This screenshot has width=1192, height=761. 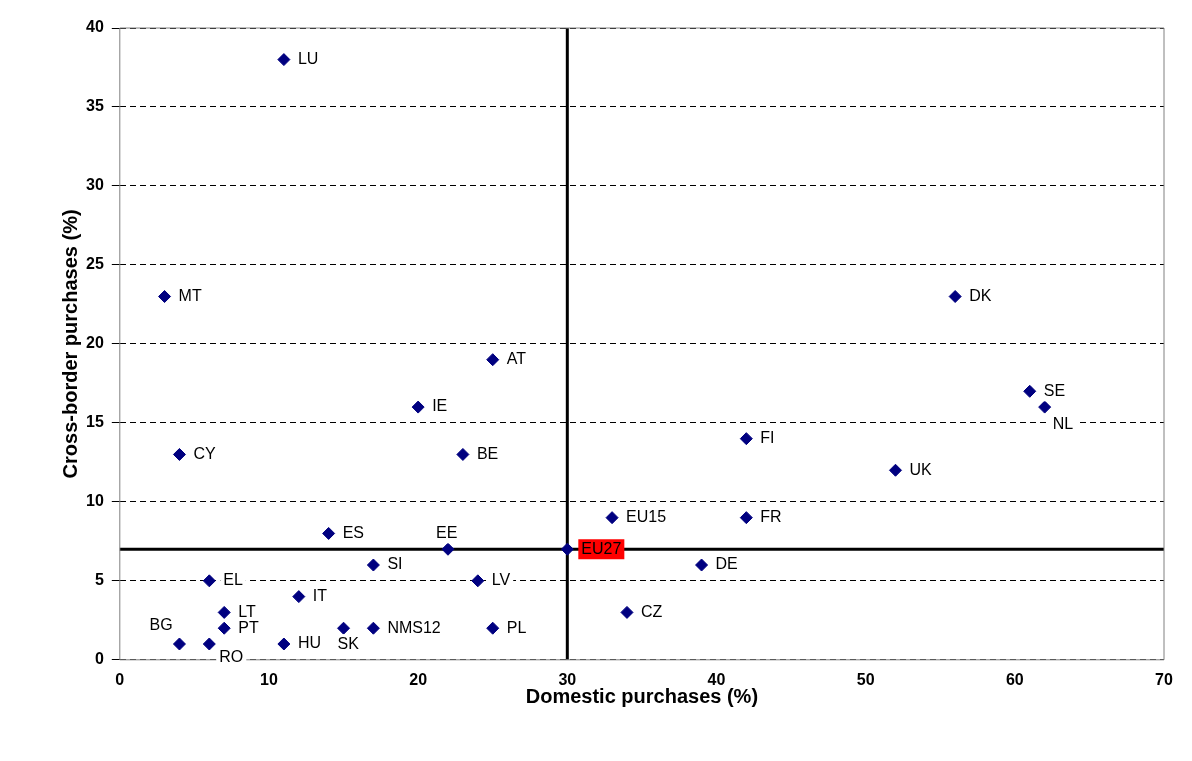 What do you see at coordinates (1063, 424) in the screenshot?
I see `annotation: NL` at bounding box center [1063, 424].